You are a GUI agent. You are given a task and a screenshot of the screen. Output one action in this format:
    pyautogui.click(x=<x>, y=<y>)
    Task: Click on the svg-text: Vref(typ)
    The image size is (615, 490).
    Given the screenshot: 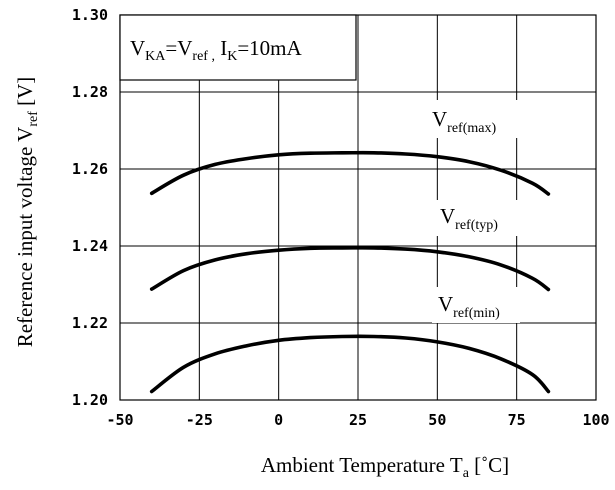 What is the action you would take?
    pyautogui.click(x=469, y=218)
    